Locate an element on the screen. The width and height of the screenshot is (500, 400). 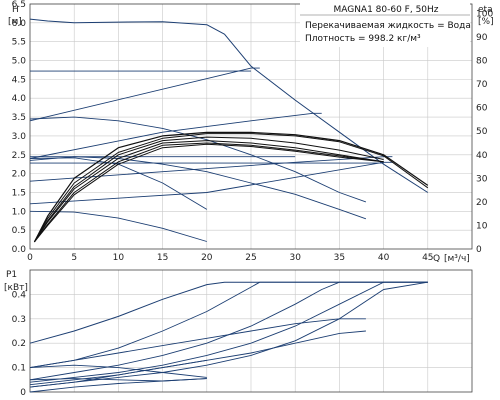
curve-p1-j is located at coordinates (118, 380).